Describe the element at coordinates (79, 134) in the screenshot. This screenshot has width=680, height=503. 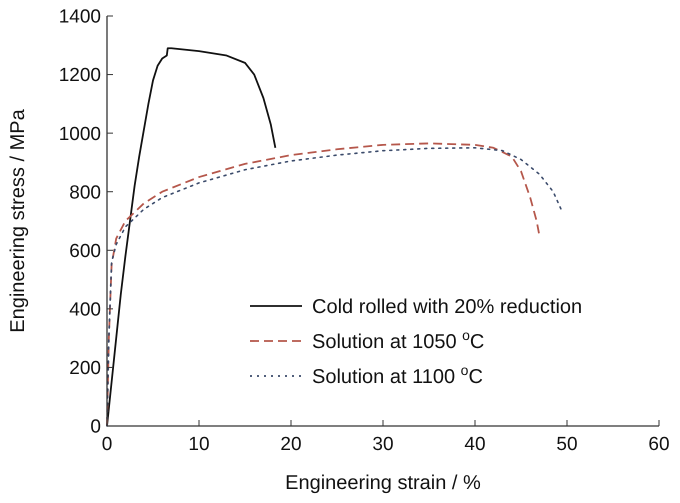
I see `y-tick-label: 1000` at that location.